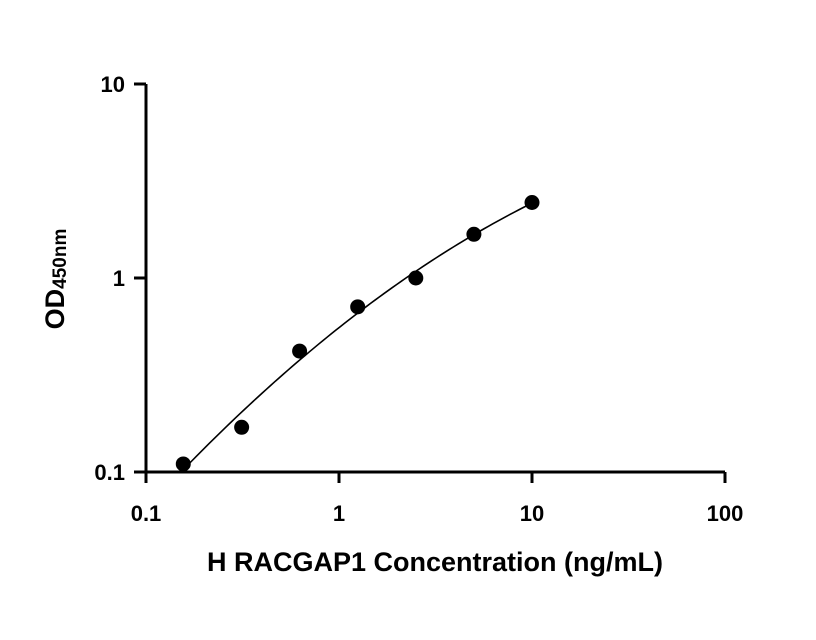  What do you see at coordinates (146, 513) in the screenshot?
I see `x-tick-label: 0.1` at bounding box center [146, 513].